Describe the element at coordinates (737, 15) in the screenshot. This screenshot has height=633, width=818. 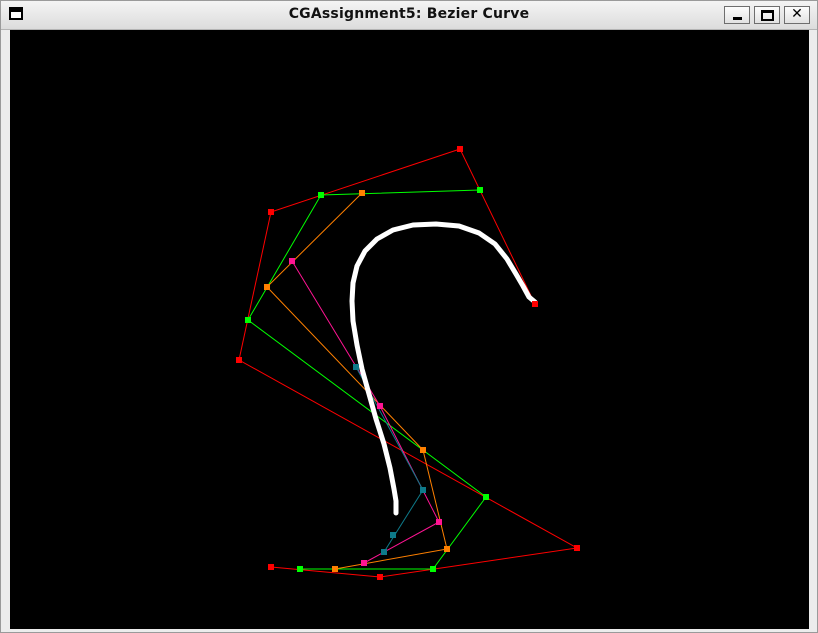
I see `minimize-button` at that location.